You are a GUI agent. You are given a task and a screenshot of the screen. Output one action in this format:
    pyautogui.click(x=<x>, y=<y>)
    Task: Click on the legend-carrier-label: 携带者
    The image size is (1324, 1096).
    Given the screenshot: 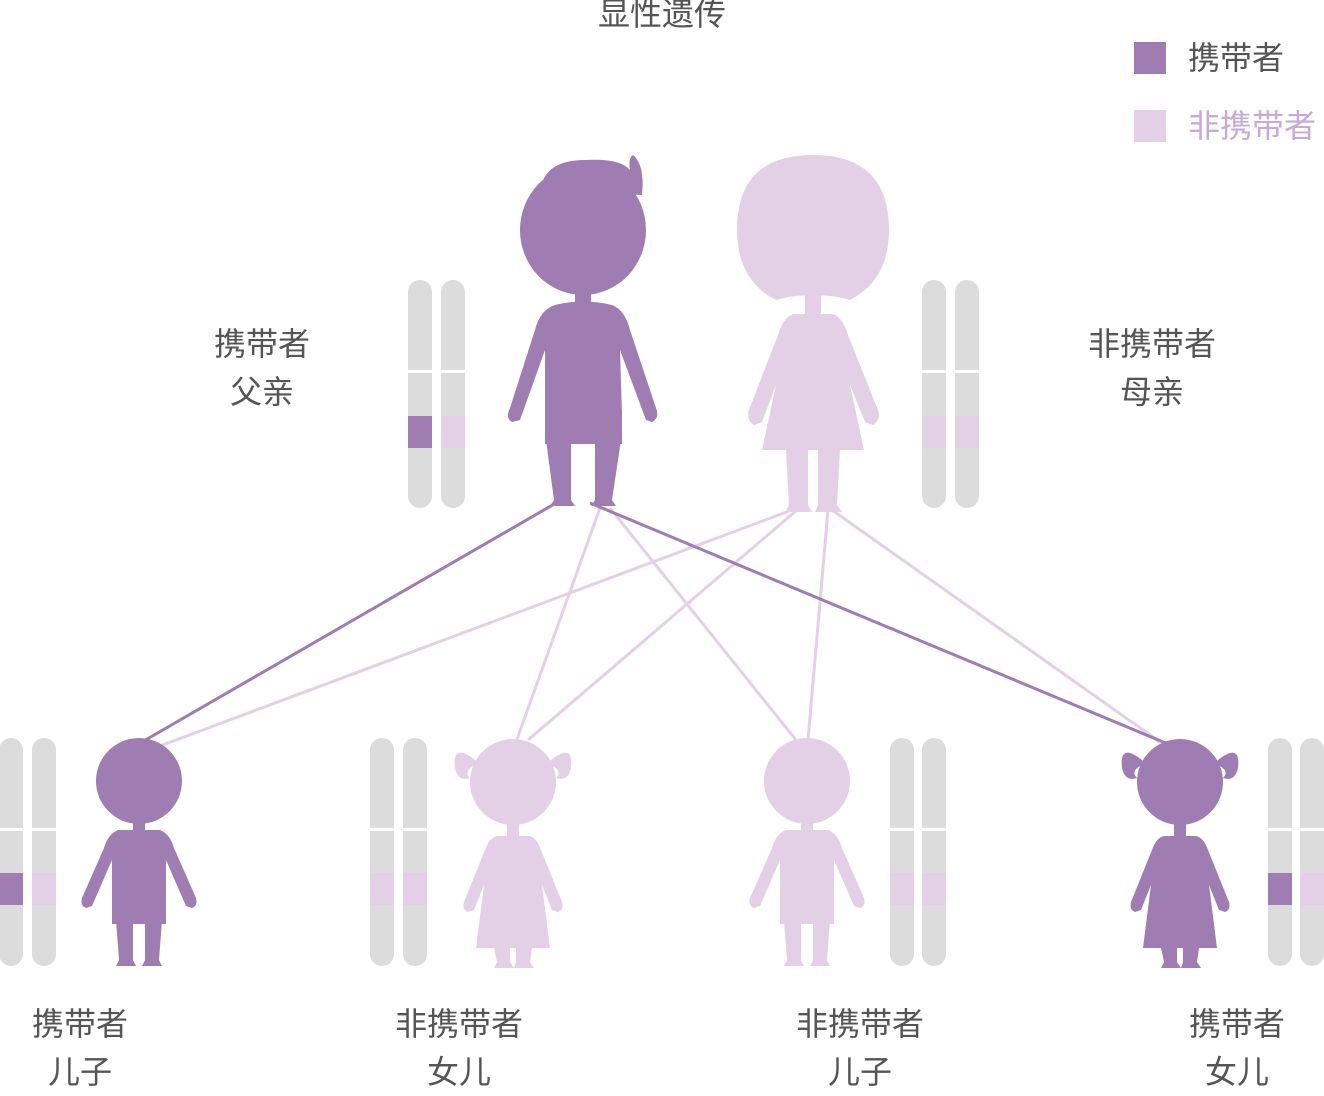 What is the action you would take?
    pyautogui.click(x=1236, y=58)
    